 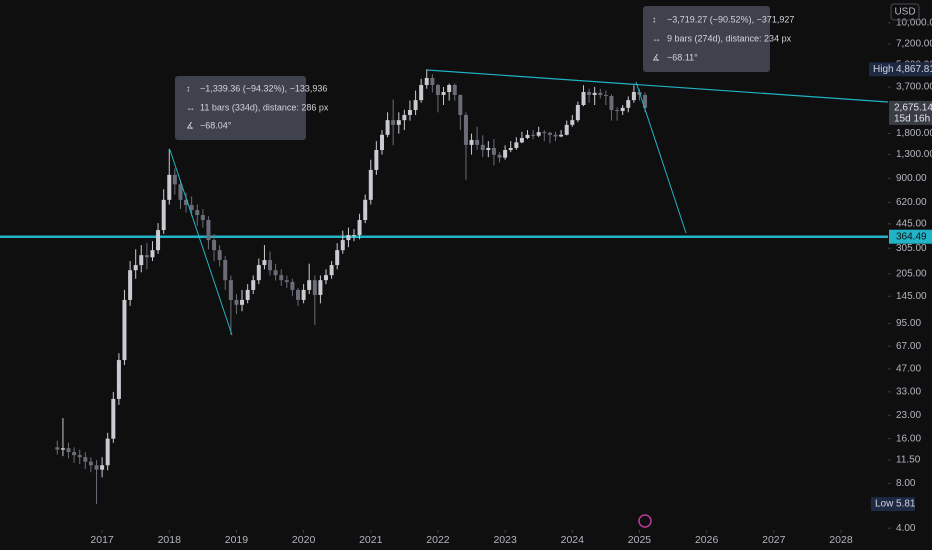 I want to click on currency-box, so click(x=905, y=12).